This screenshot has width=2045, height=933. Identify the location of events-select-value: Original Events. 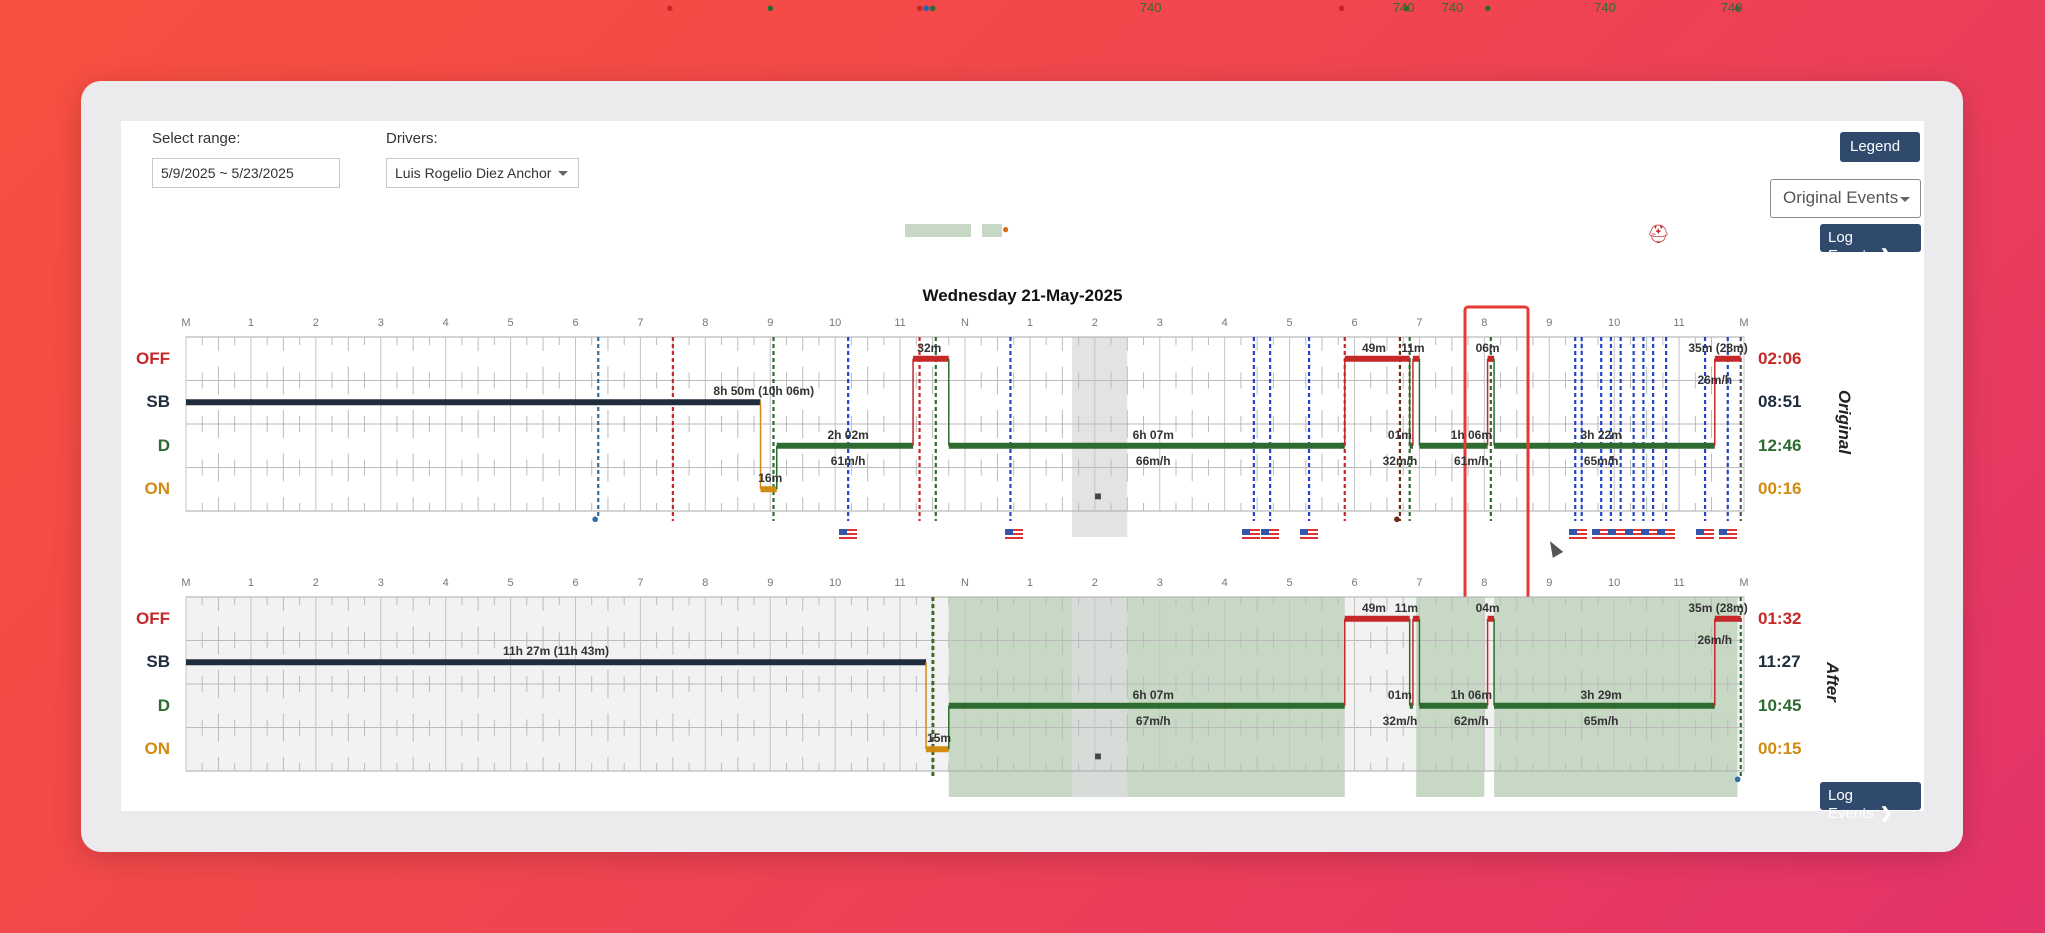
(1841, 197).